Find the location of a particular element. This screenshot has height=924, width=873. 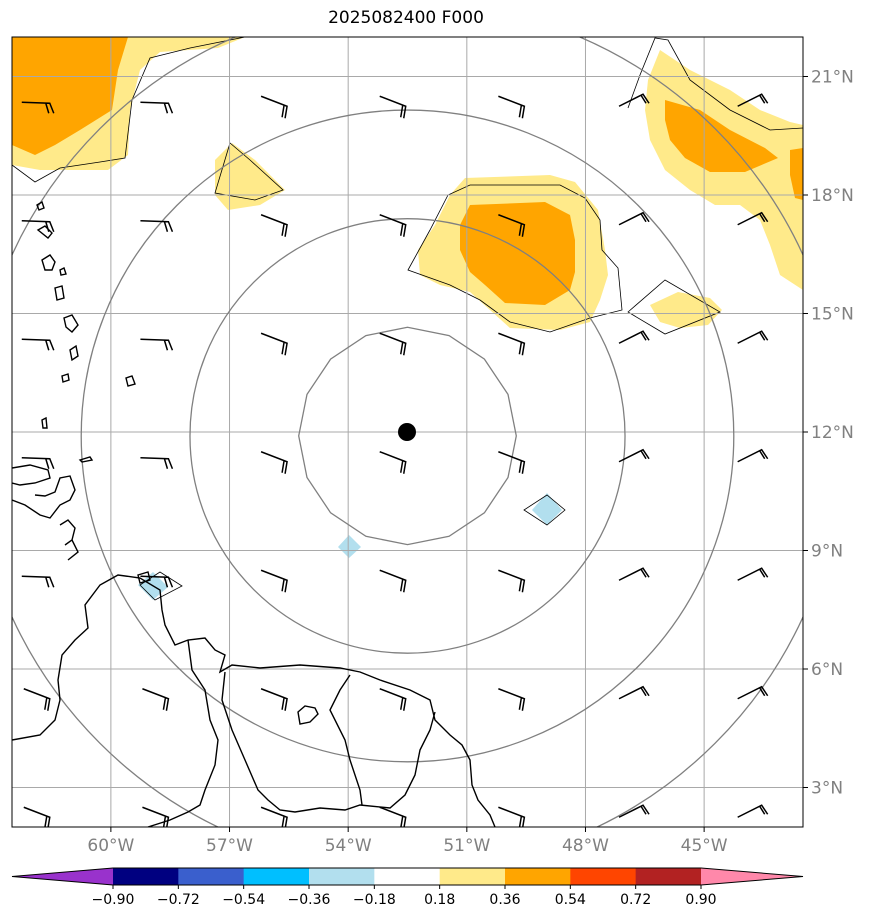

lon-label: 57°W is located at coordinates (229, 846).